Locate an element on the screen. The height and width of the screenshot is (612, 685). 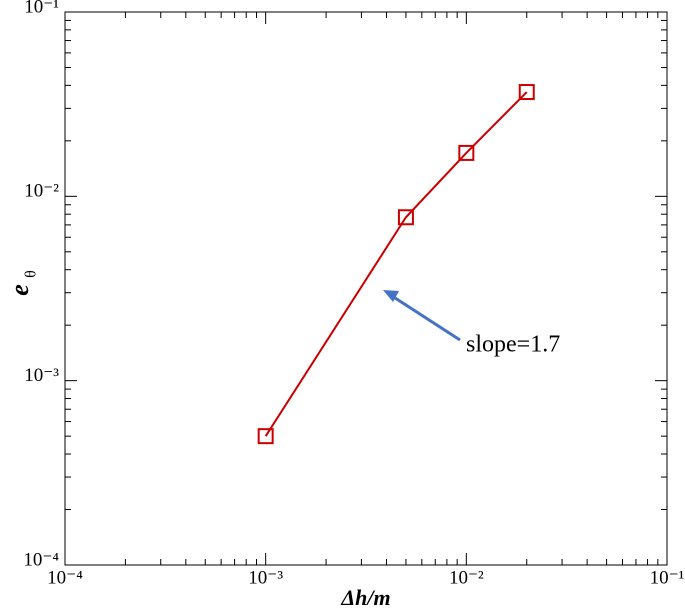
y-tick-label: 10⁻⁴ is located at coordinates (41, 559).